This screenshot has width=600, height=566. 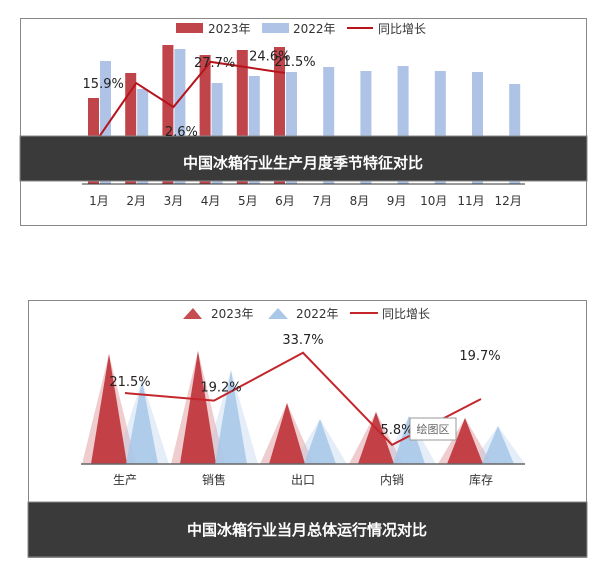 I want to click on data-label: 15.9%, so click(x=103, y=84).